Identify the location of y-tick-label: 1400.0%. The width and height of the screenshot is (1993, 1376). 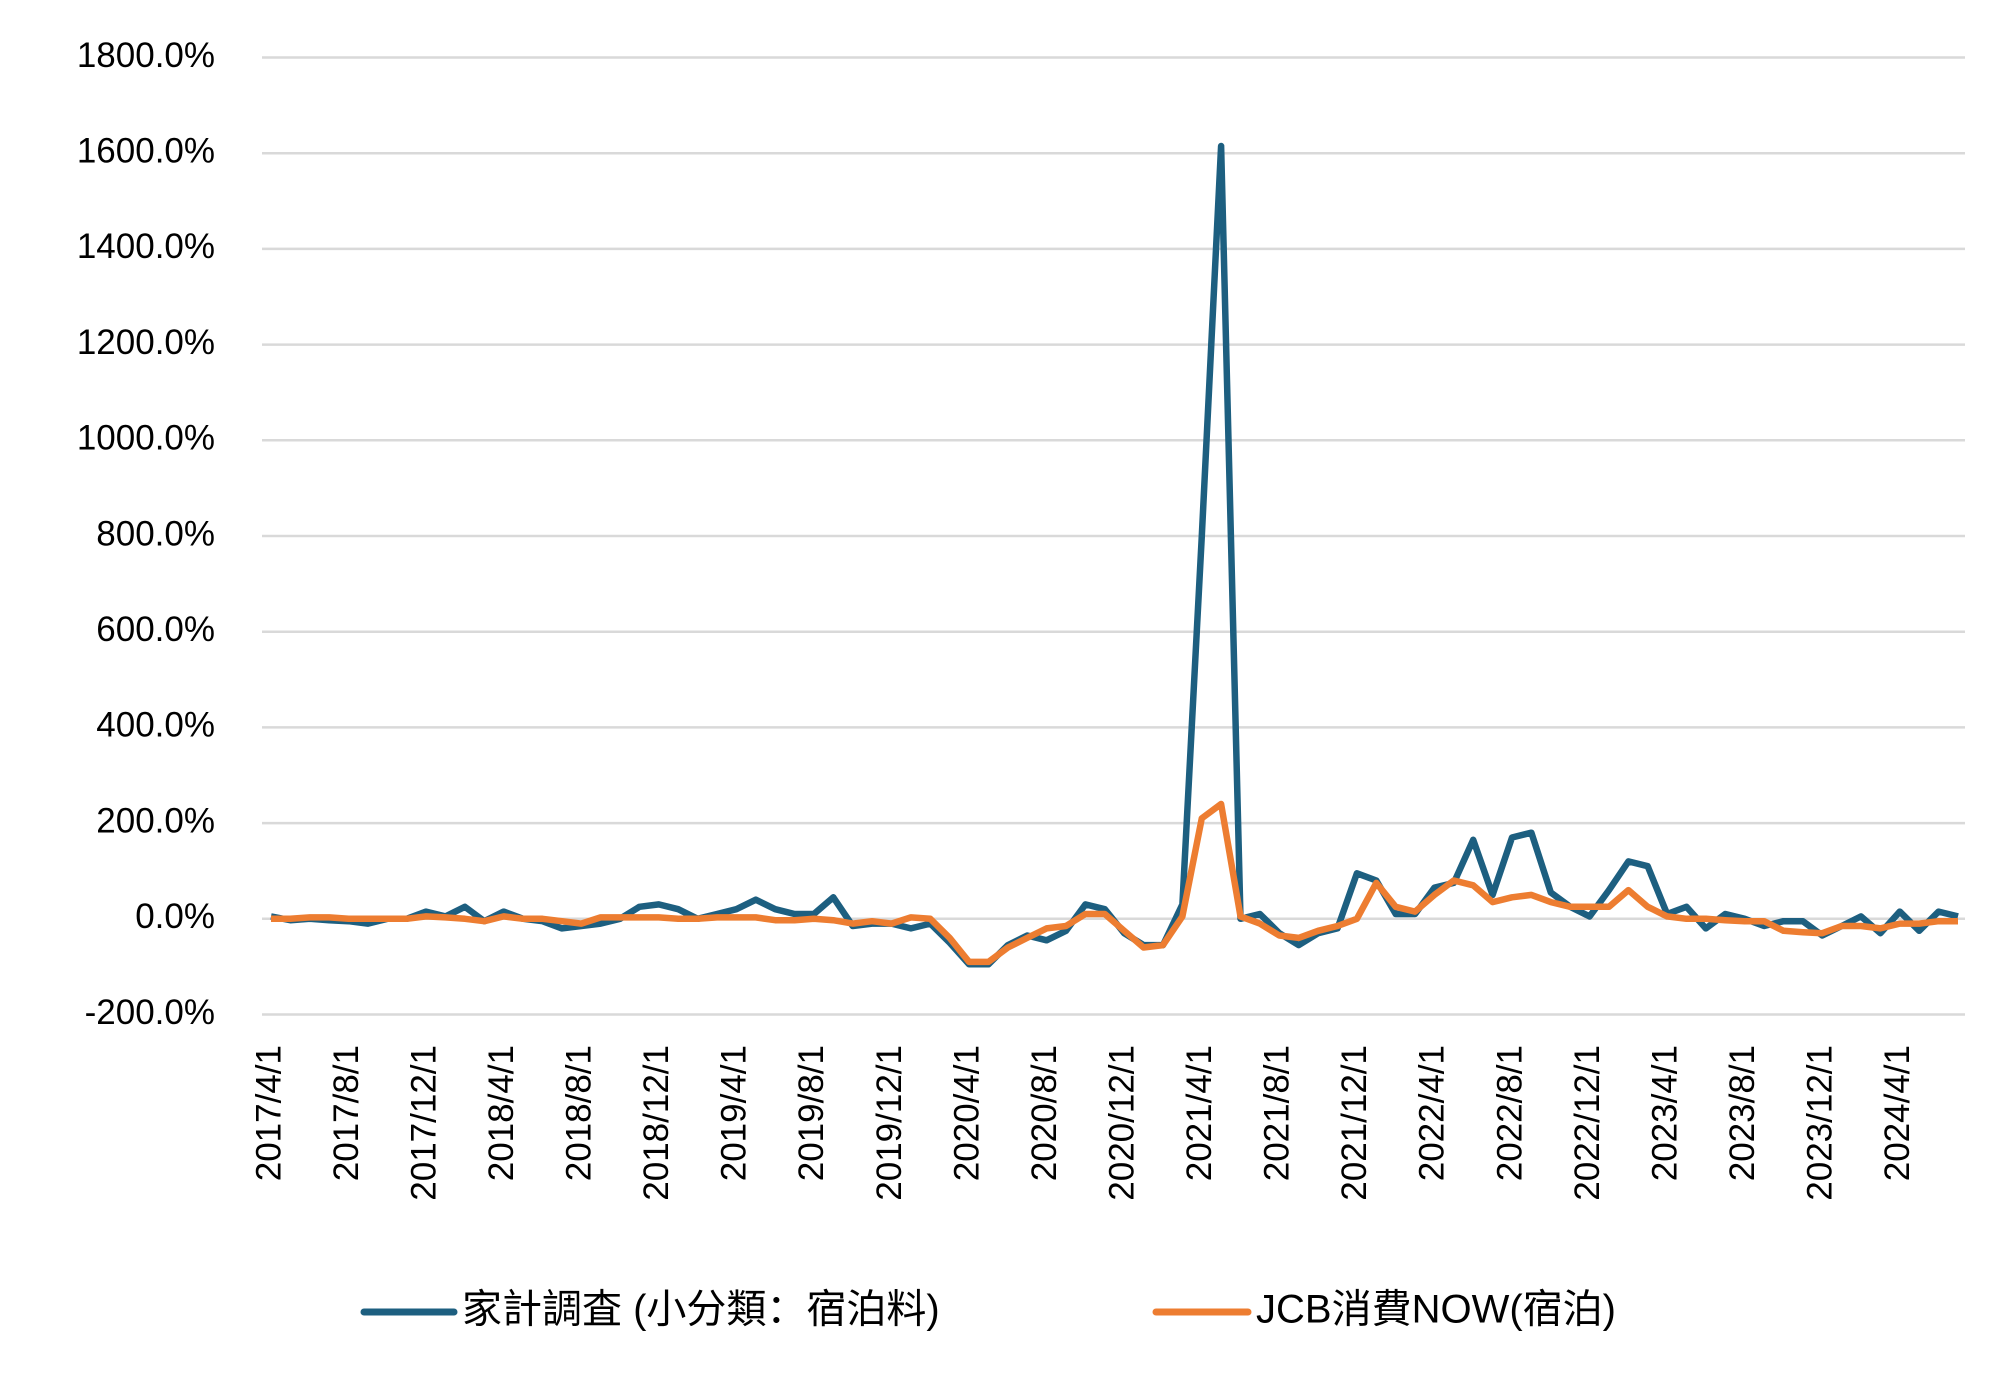
(146, 246).